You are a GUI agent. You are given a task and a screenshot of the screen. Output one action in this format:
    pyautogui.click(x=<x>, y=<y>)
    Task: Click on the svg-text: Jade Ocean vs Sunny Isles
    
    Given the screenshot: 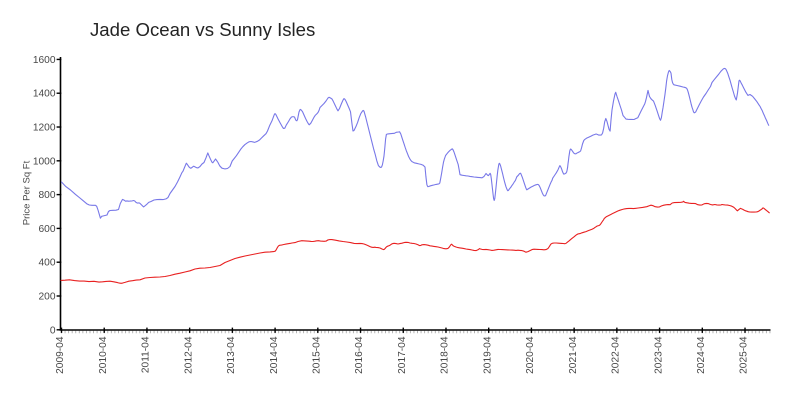 What is the action you would take?
    pyautogui.click(x=202, y=29)
    